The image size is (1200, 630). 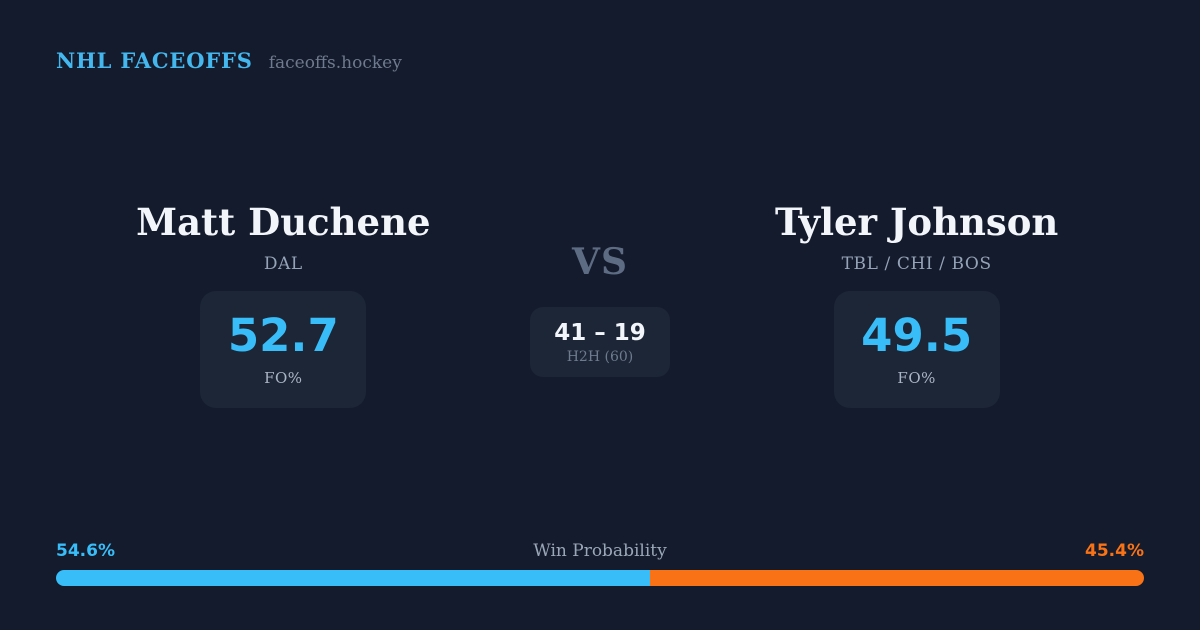 I want to click on faceoff-pct-card: 52.7 FO%, so click(x=283, y=349).